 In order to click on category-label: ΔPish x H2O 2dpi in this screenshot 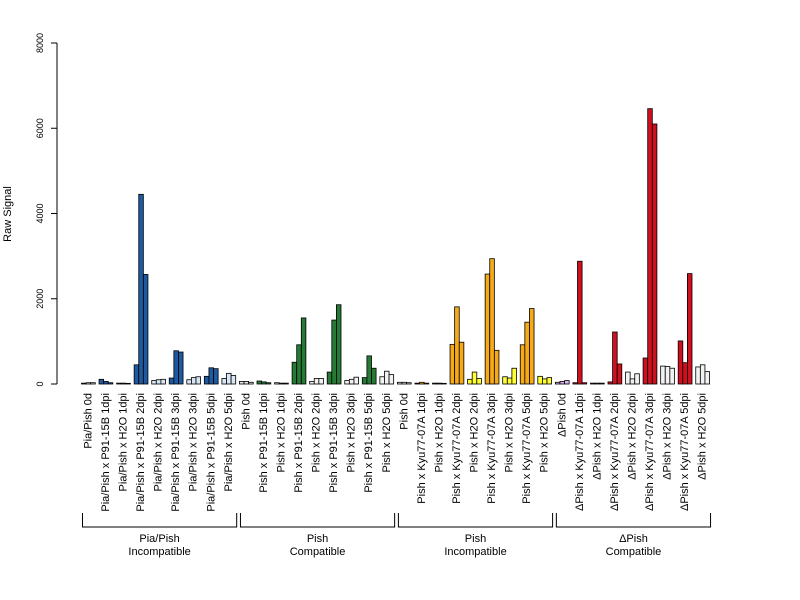, I will do `click(632, 436)`.